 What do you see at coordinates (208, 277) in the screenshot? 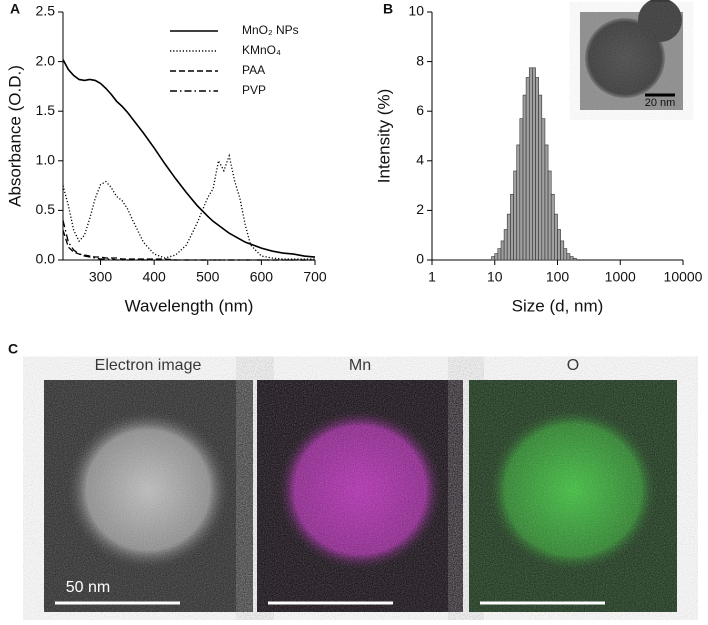
I see `x-tick-label: 500` at bounding box center [208, 277].